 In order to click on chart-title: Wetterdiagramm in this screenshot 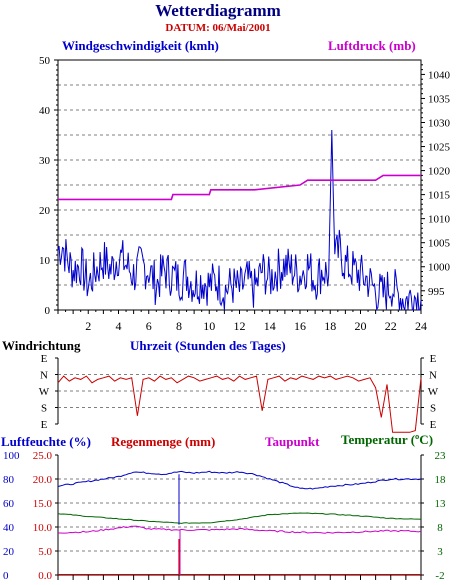, I will do `click(218, 10)`.